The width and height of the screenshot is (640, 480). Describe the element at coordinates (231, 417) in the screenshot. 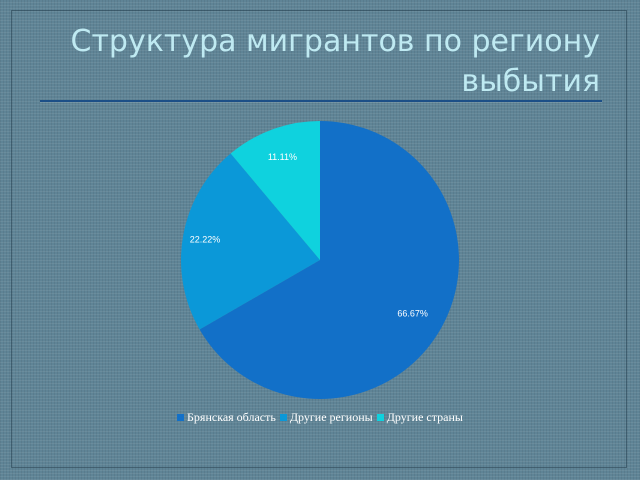

I see `legend-label: Брянская область` at that location.